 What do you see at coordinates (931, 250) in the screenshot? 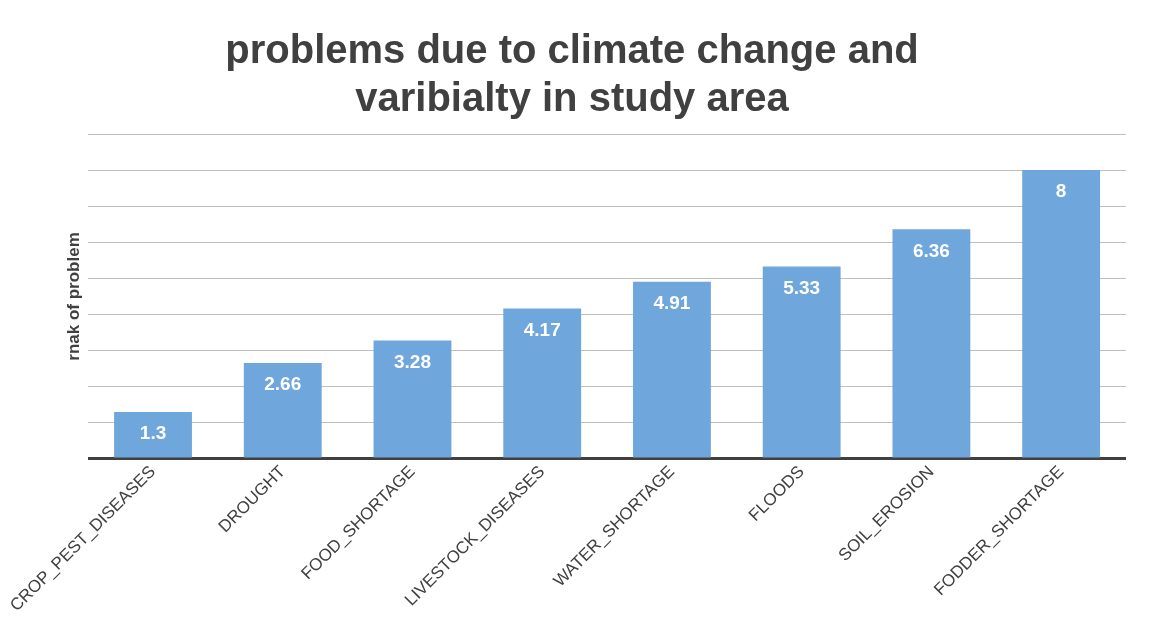
I see `data-label: 6.36` at bounding box center [931, 250].